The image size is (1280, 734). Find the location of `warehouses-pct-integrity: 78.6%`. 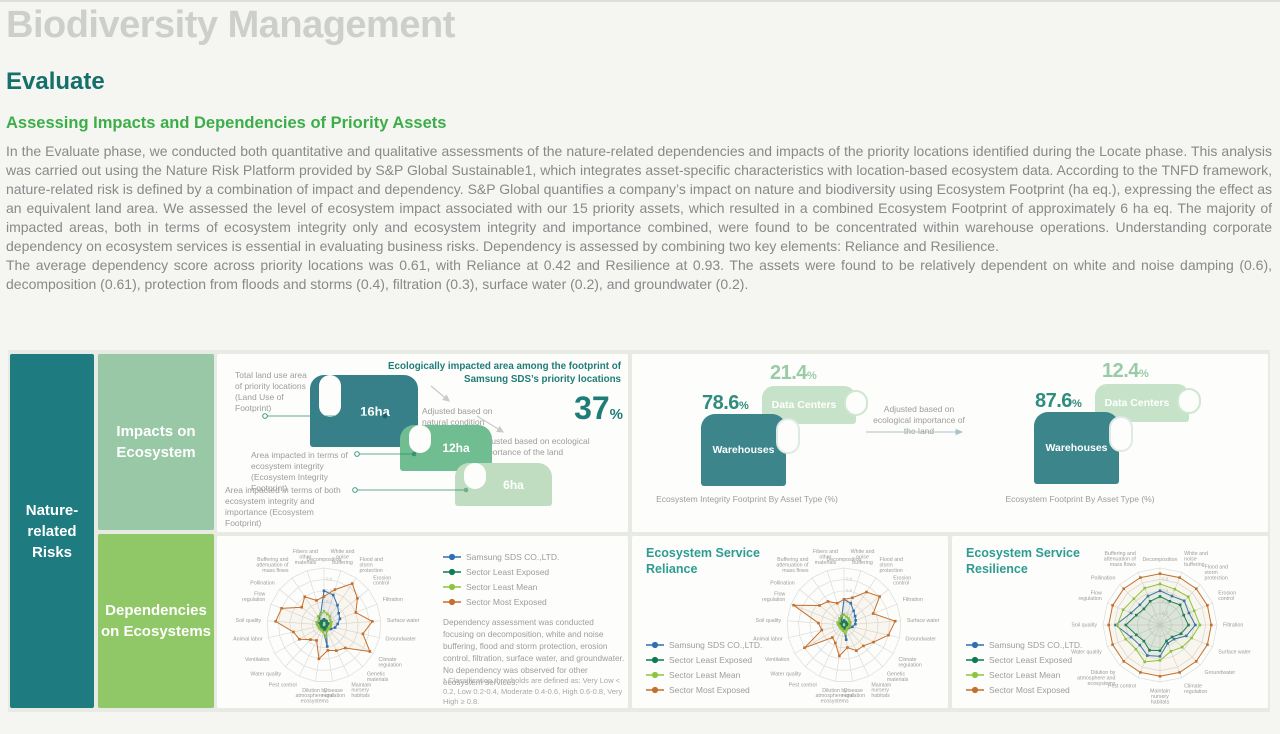

warehouses-pct-integrity: 78.6% is located at coordinates (725, 403).